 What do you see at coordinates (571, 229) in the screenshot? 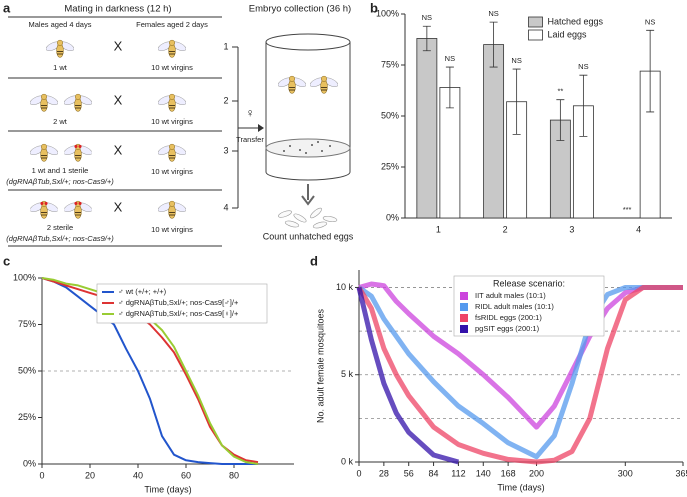
I see `x-tick-label: 3` at bounding box center [571, 229].